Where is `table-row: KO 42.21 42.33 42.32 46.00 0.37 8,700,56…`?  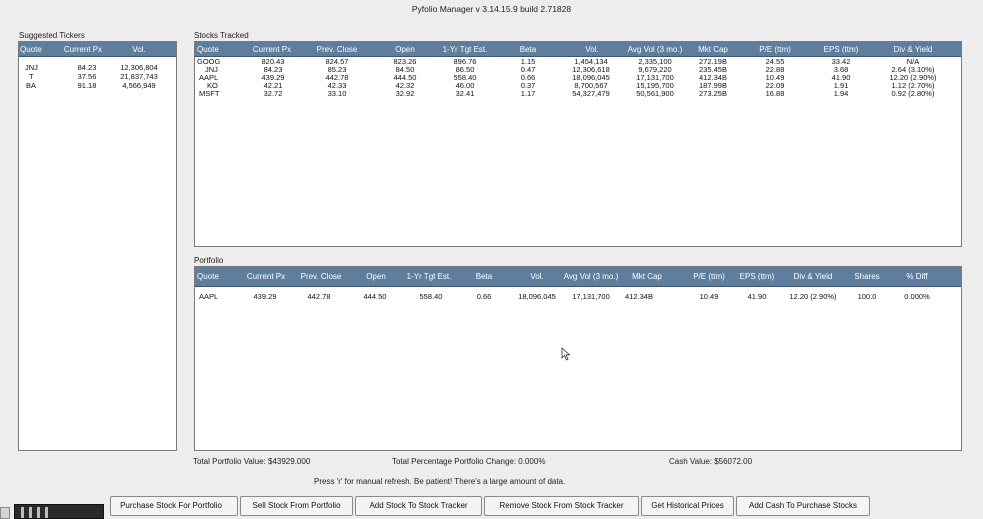
table-row: KO 42.21 42.33 42.32 46.00 0.37 8,700,56… is located at coordinates (571, 85).